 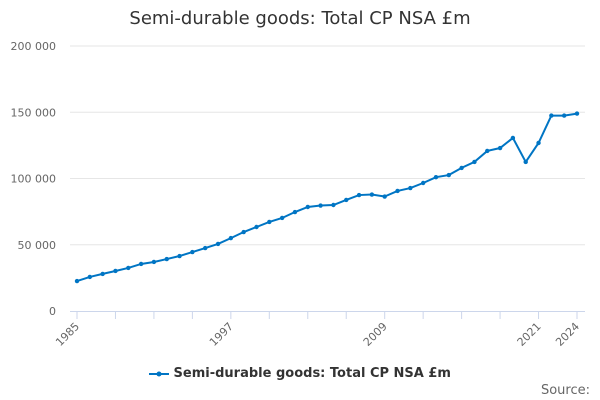 What do you see at coordinates (34, 112) in the screenshot?
I see `y-tick-label: 150 000` at bounding box center [34, 112].